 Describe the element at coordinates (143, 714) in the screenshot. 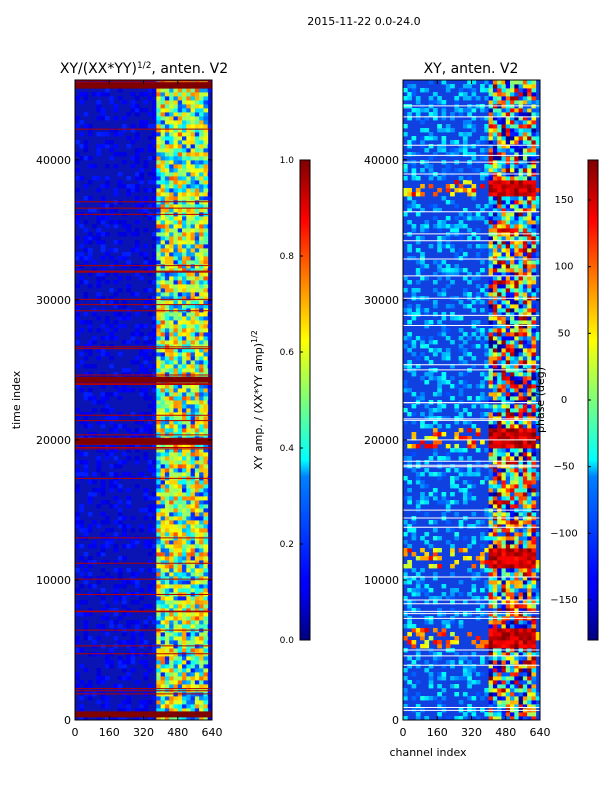

I see `saturated-row-band` at that location.